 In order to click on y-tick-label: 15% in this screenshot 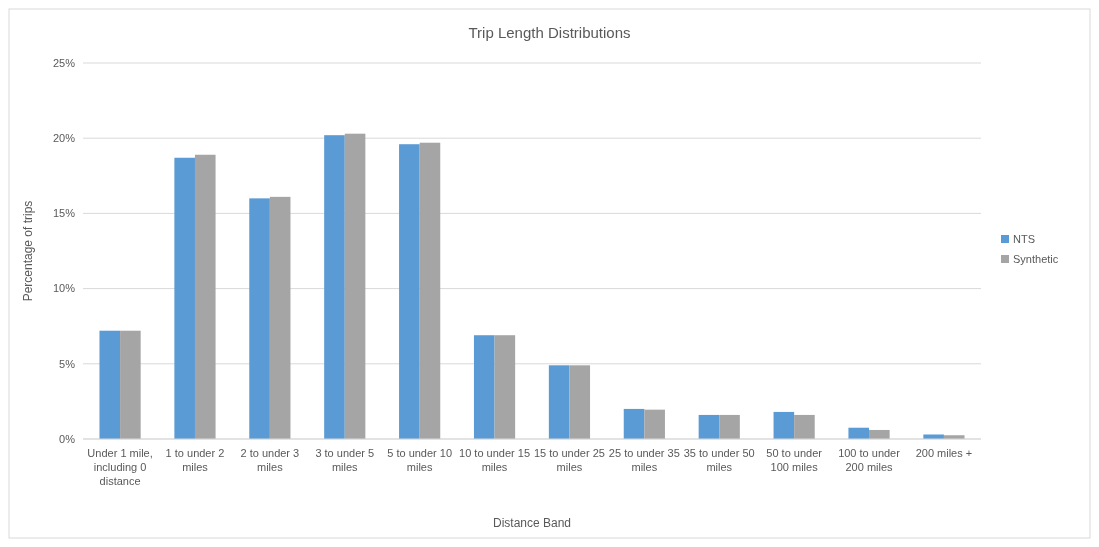, I will do `click(64, 213)`.